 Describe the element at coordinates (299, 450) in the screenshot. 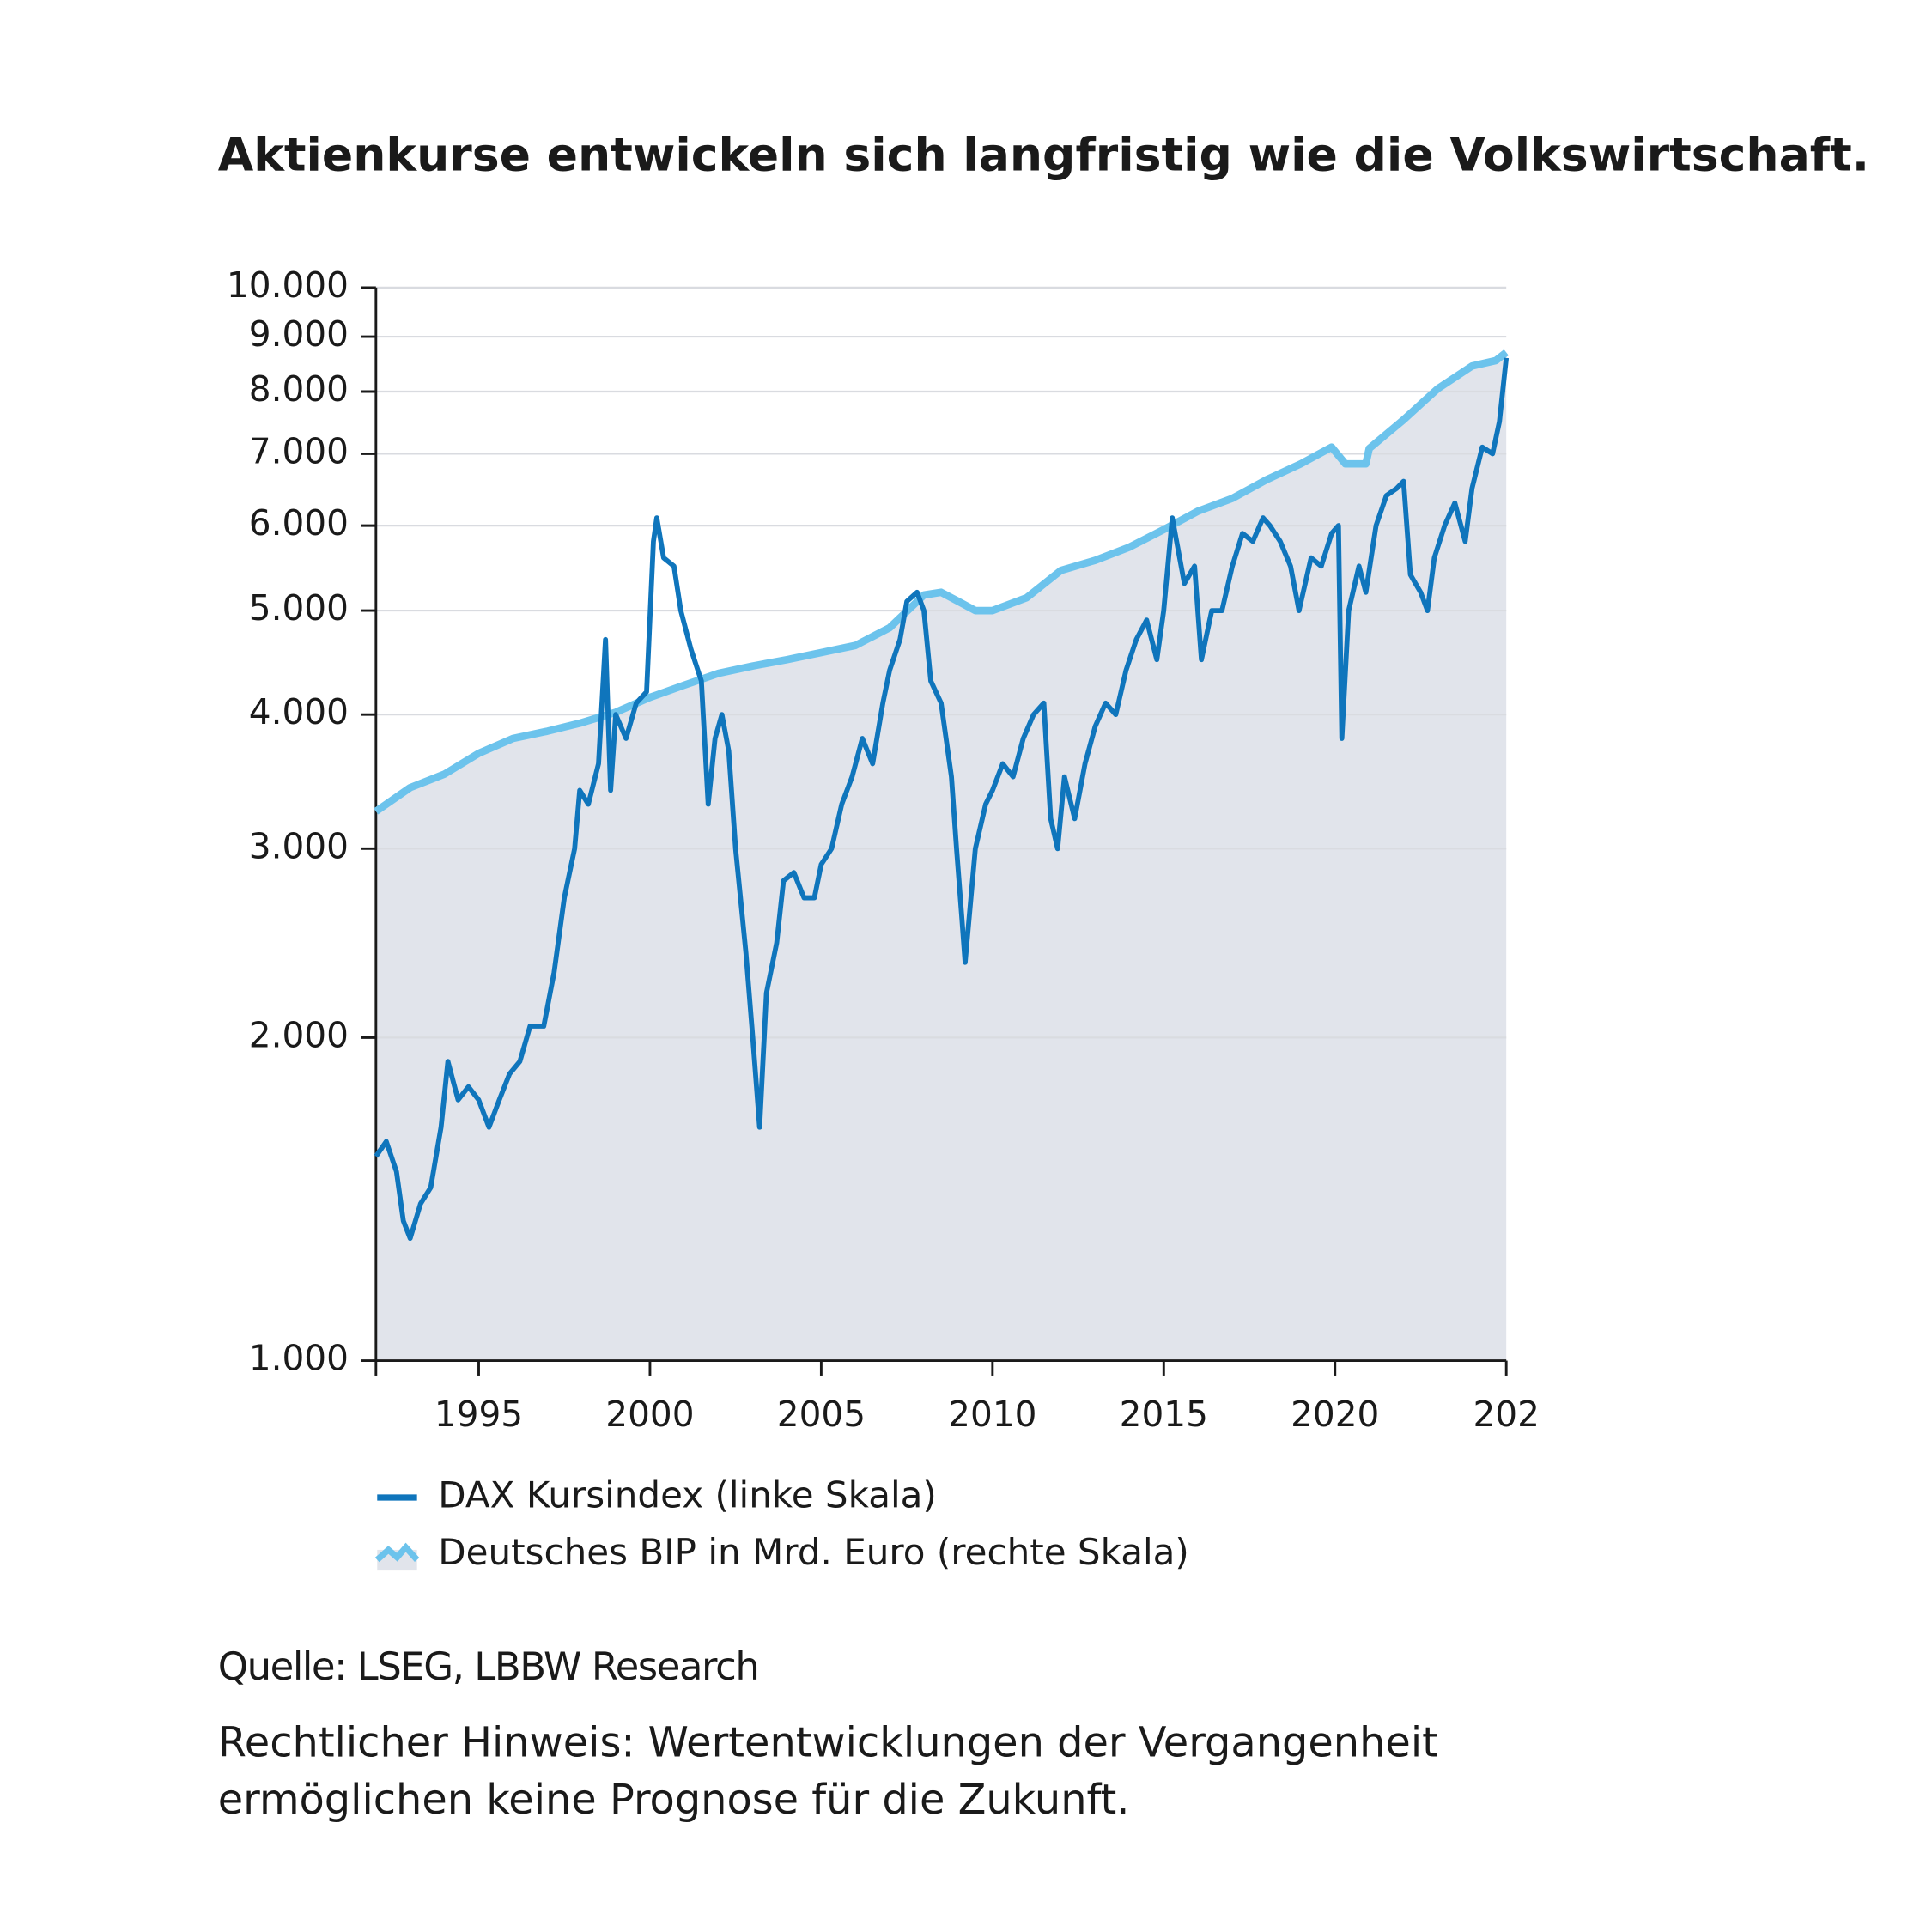

I see `y-tick-label: 7.000` at that location.